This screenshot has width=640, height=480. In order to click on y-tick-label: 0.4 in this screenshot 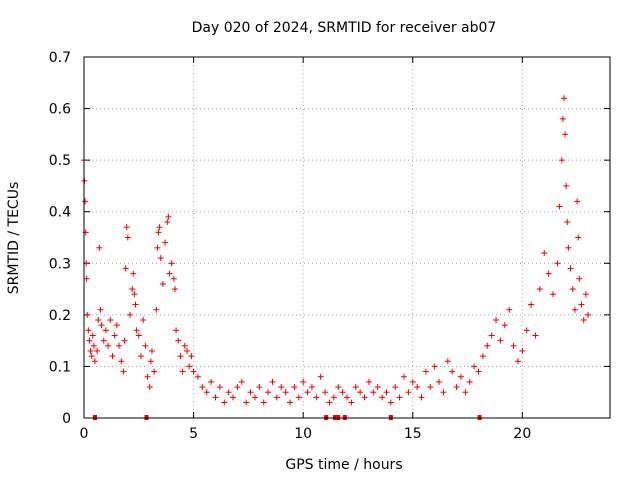, I will do `click(60, 213)`.